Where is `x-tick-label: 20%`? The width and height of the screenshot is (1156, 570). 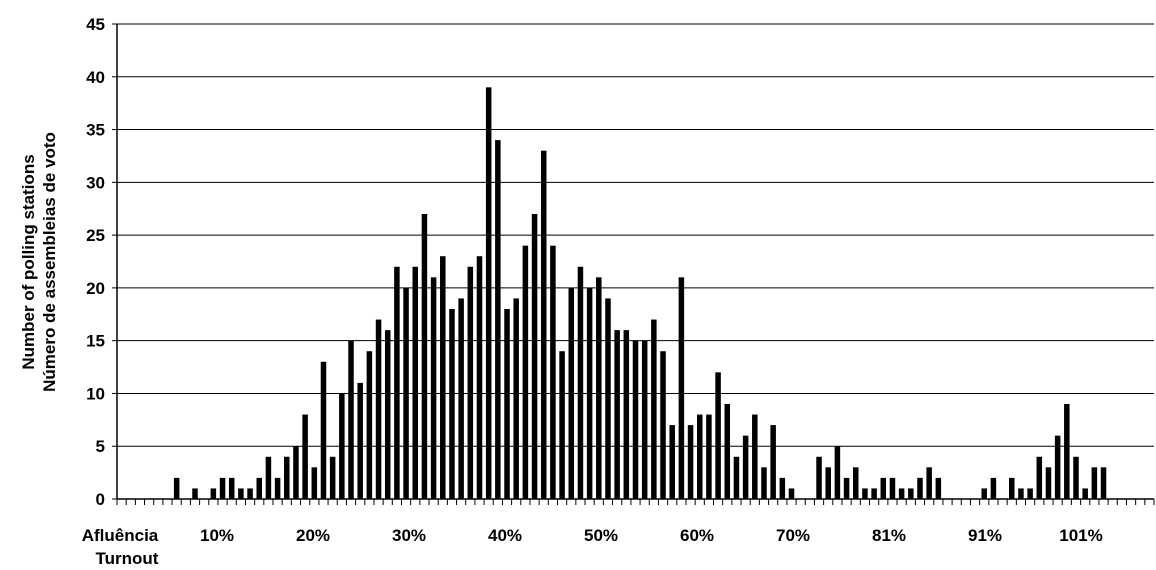
x-tick-label: 20% is located at coordinates (313, 535).